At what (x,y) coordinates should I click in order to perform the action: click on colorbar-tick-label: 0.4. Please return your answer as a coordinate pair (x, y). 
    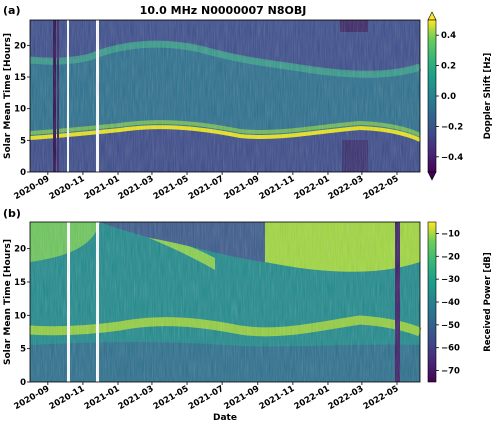
    Looking at the image, I should click on (448, 36).